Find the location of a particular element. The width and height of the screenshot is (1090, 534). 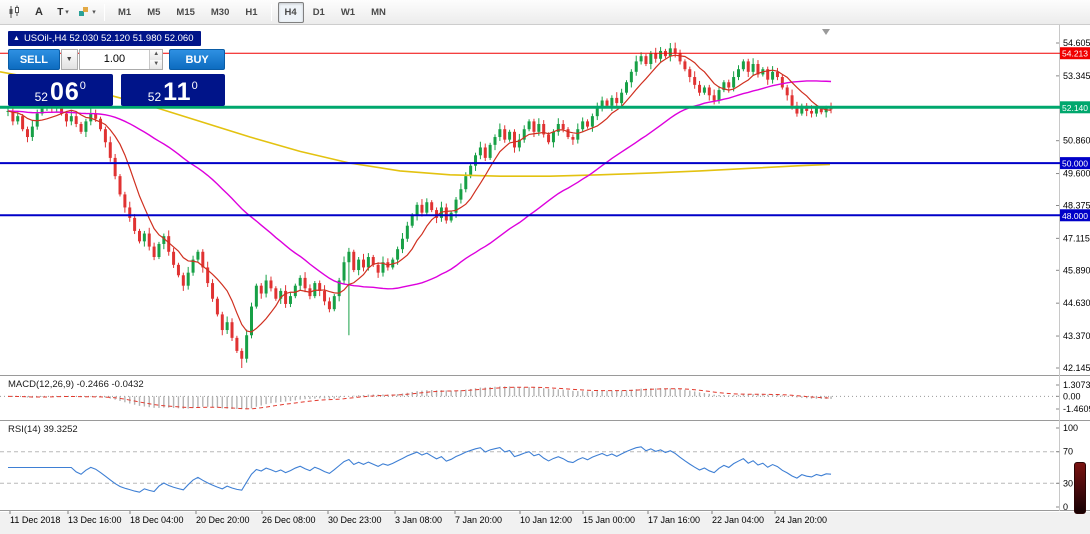

text-tool-label: T is located at coordinates (60, 12).